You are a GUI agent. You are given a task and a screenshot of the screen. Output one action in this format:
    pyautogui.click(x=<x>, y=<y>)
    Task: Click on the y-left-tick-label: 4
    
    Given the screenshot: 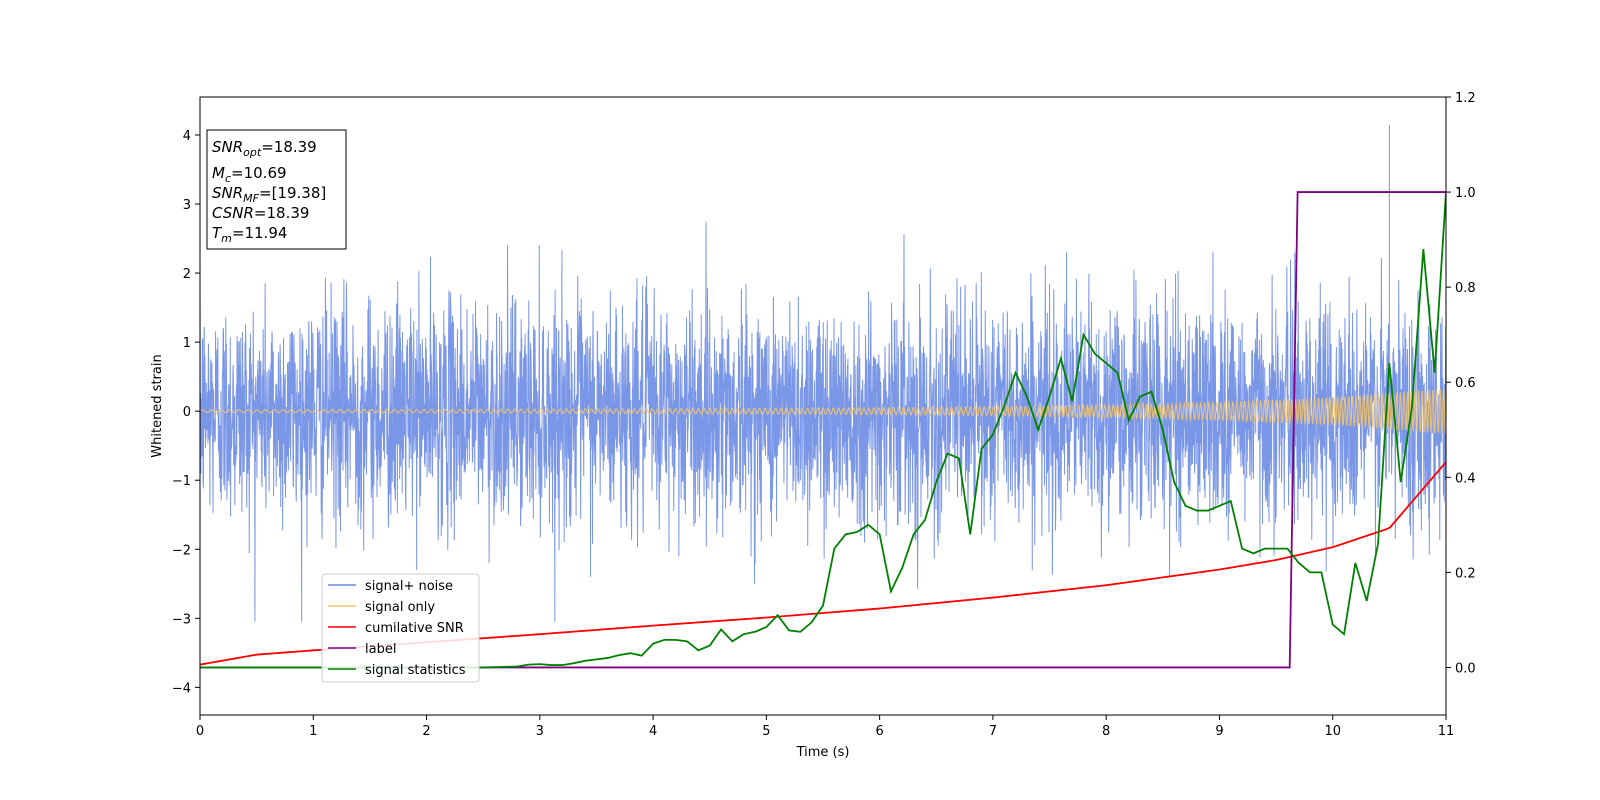 What is the action you would take?
    pyautogui.click(x=187, y=136)
    